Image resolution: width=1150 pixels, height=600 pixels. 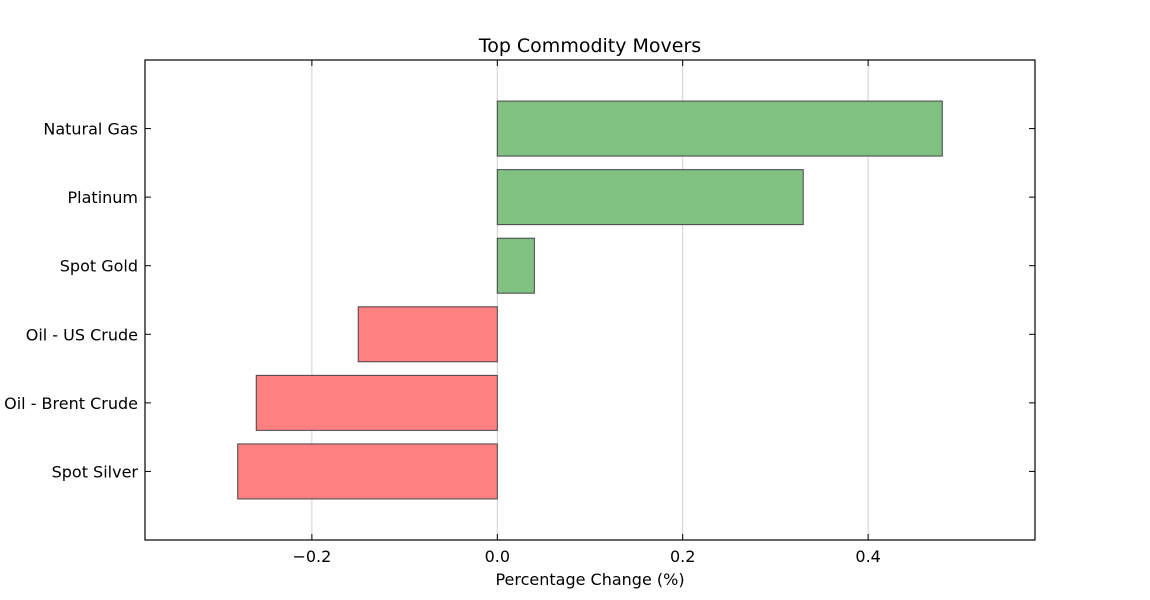 What do you see at coordinates (589, 579) in the screenshot?
I see `x-axis-label: Percentage Change (%)` at bounding box center [589, 579].